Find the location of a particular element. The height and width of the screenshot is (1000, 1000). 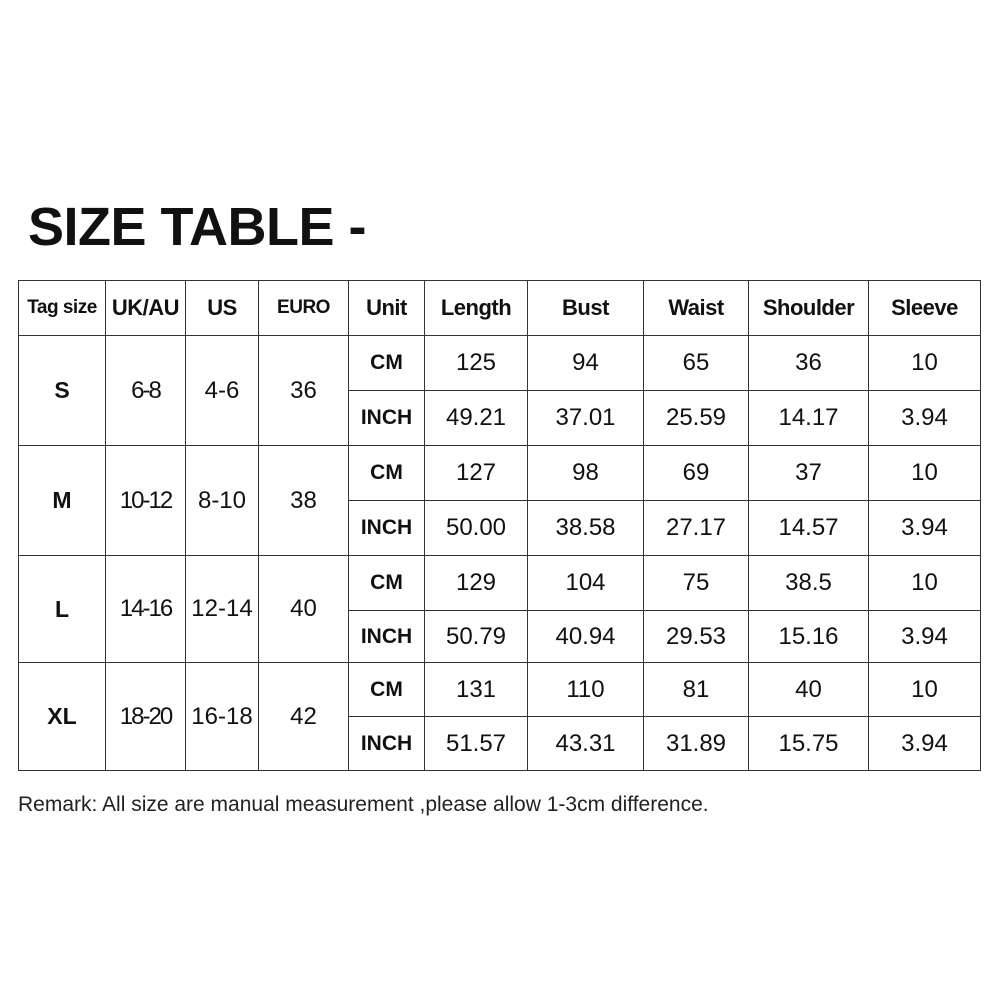

table-row: L 14-16 12-14 40 CM 129 104 75 38.5 10 is located at coordinates (499, 609).